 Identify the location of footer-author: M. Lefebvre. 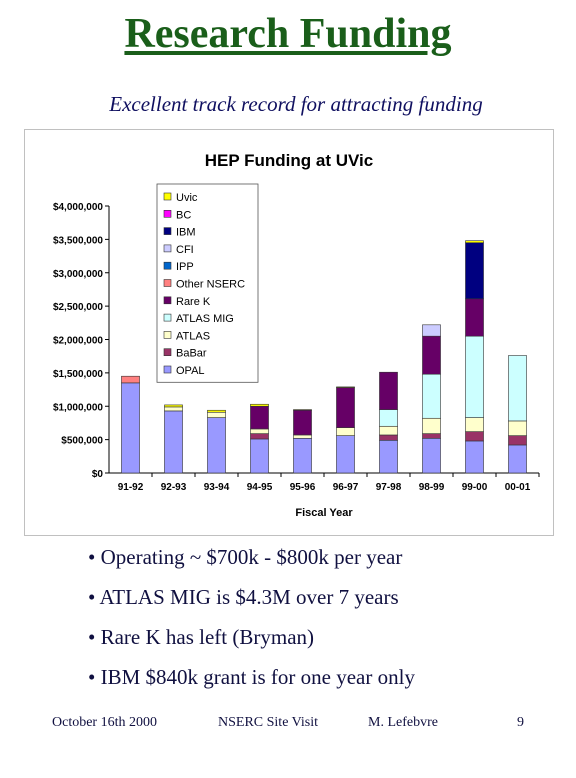
(403, 722).